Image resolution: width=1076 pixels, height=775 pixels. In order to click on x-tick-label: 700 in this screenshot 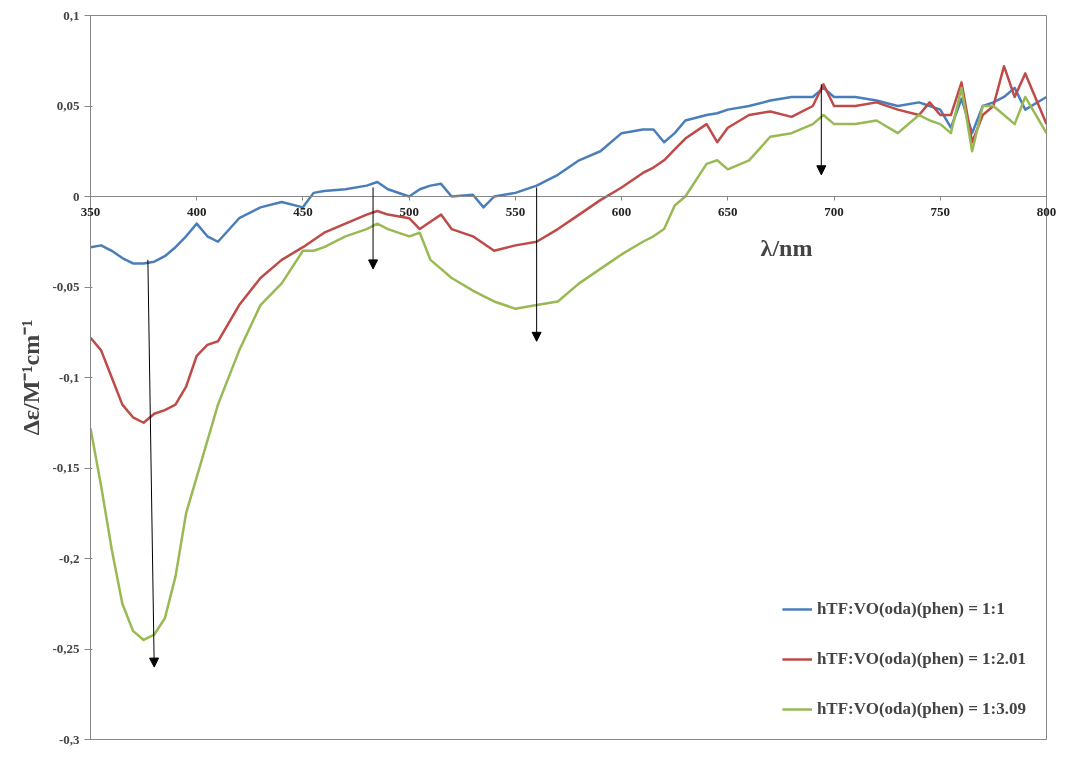, I will do `click(834, 211)`.